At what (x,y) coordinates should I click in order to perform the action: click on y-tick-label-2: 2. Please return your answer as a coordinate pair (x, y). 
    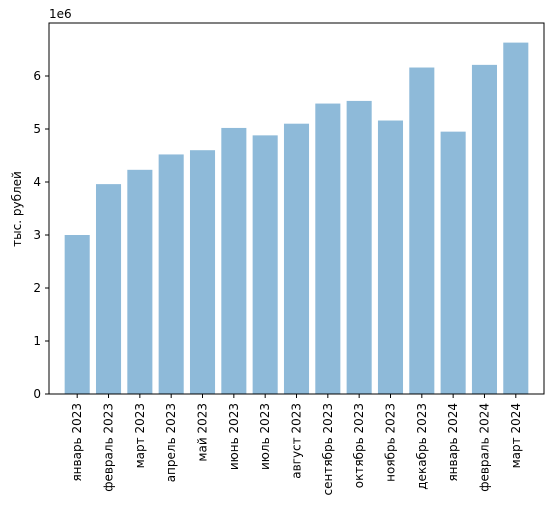
    Looking at the image, I should click on (37, 288).